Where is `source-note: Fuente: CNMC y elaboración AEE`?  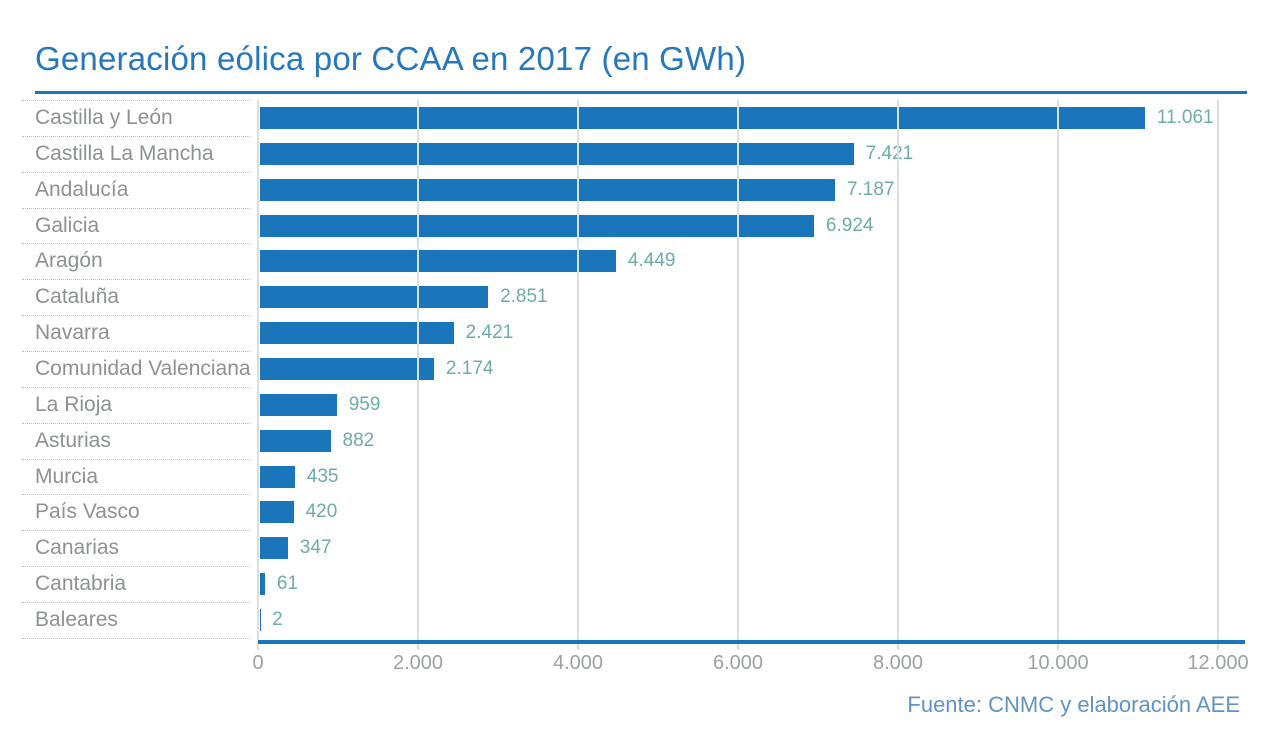
source-note: Fuente: CNMC y elaboración AEE is located at coordinates (1073, 704).